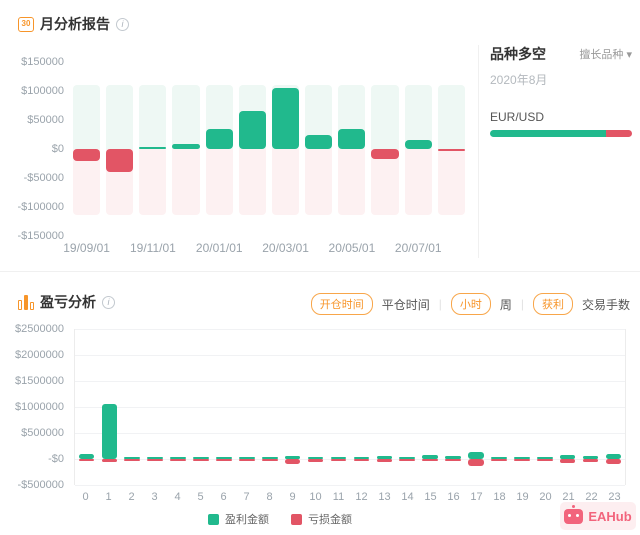 The image size is (640, 535). I want to click on x-tick-label: 4, so click(177, 497).